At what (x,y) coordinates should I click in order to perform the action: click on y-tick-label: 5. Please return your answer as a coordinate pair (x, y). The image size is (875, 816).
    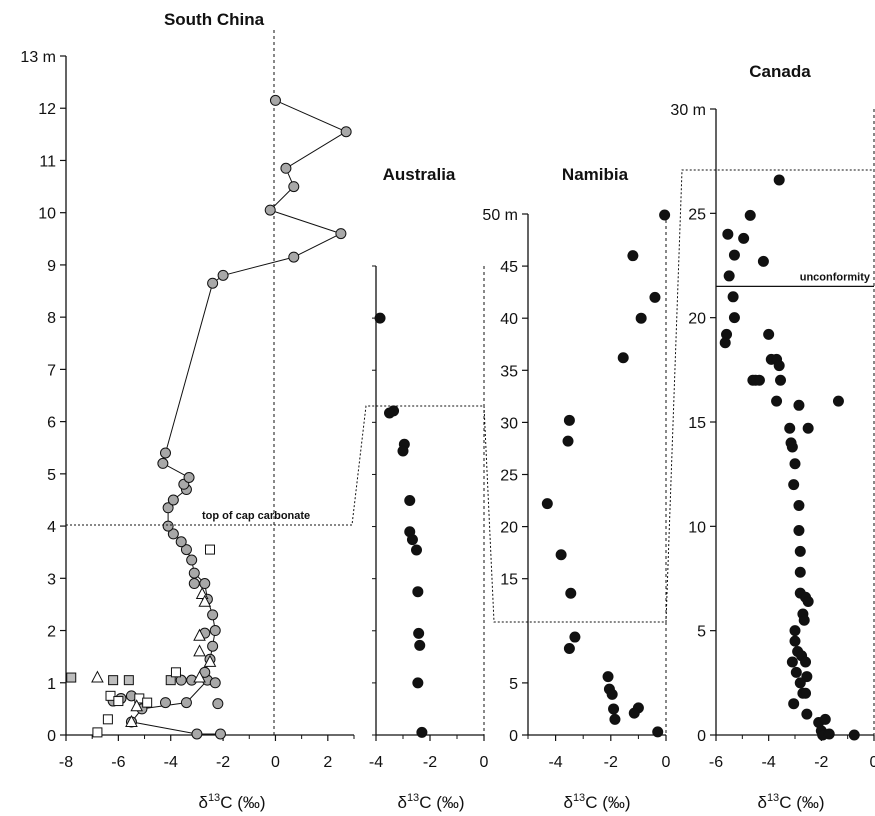
    Looking at the image, I should click on (51, 475).